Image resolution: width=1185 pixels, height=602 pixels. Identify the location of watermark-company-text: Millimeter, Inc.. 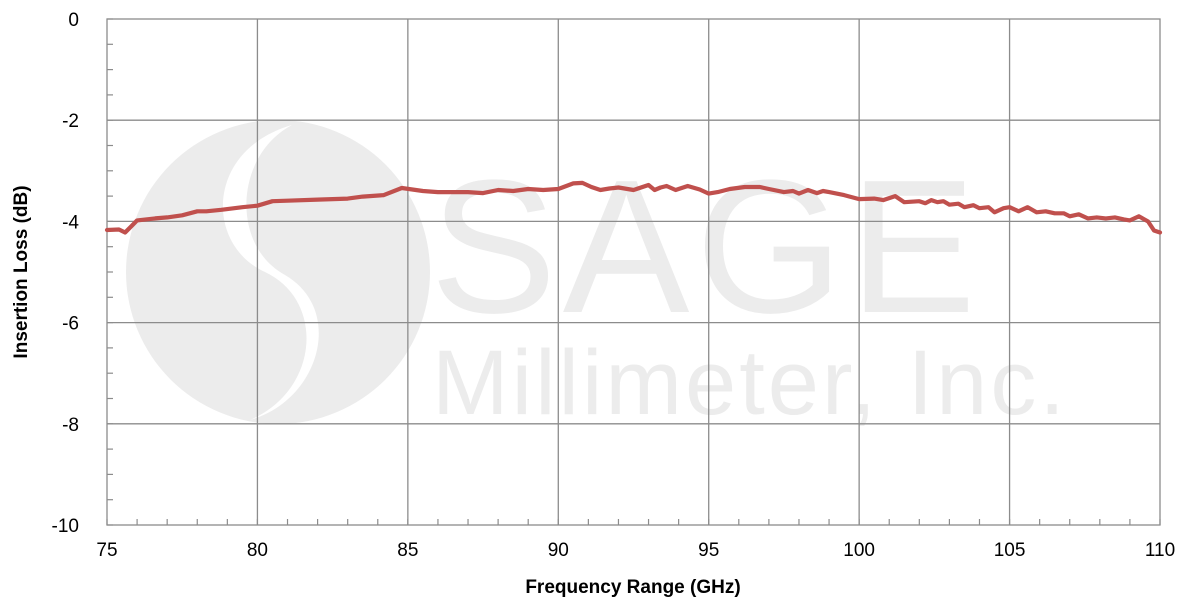
(750, 383).